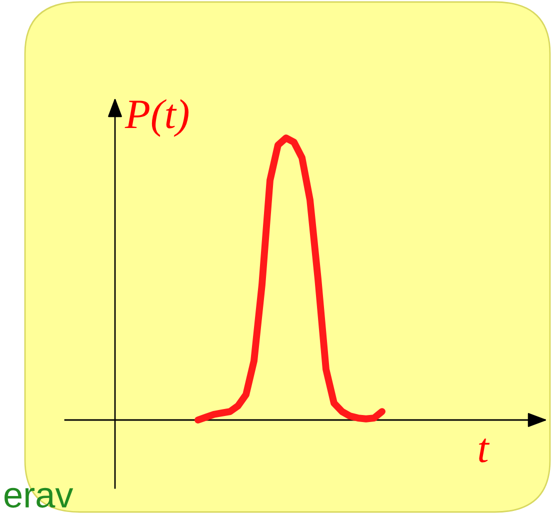  What do you see at coordinates (156, 118) in the screenshot?
I see `y-axis-title: P(t)` at bounding box center [156, 118].